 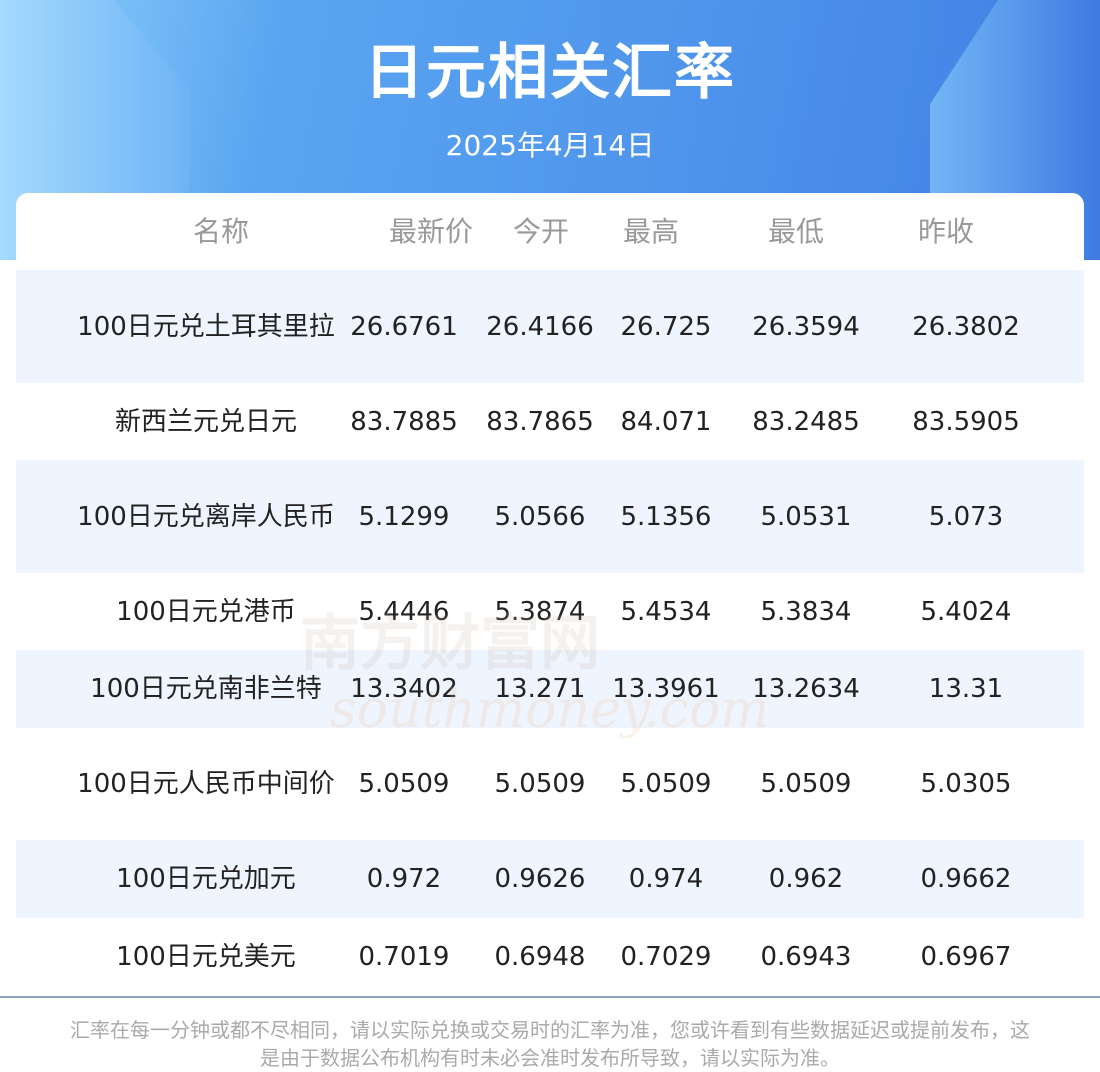 I want to click on rate-value: 26.3594, so click(x=806, y=326).